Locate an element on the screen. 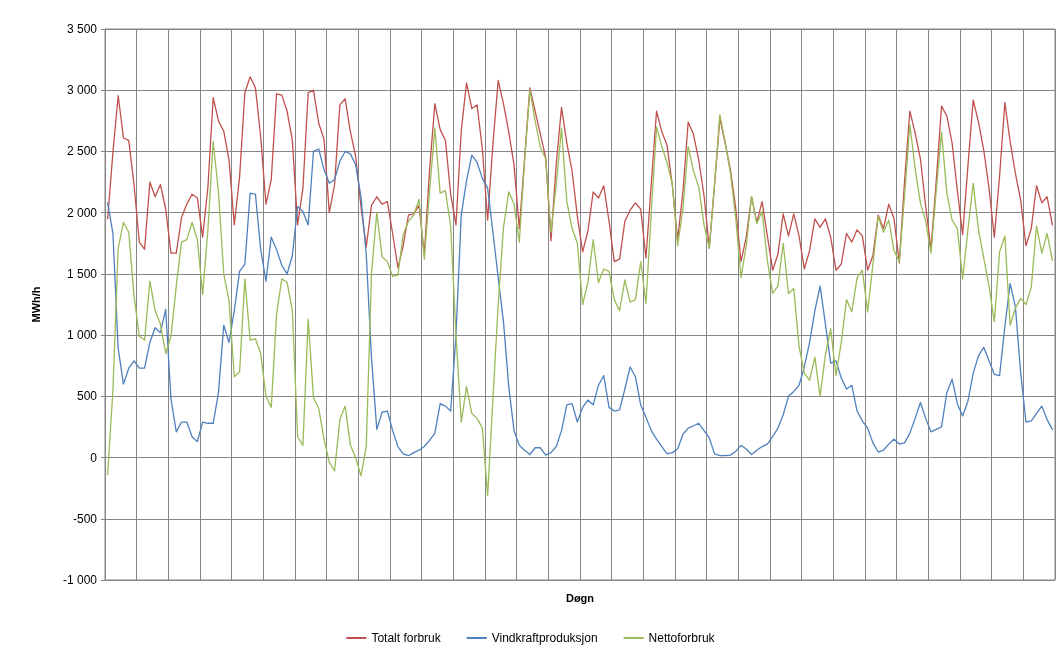  y-tick-label: -1 000 is located at coordinates (80, 580).